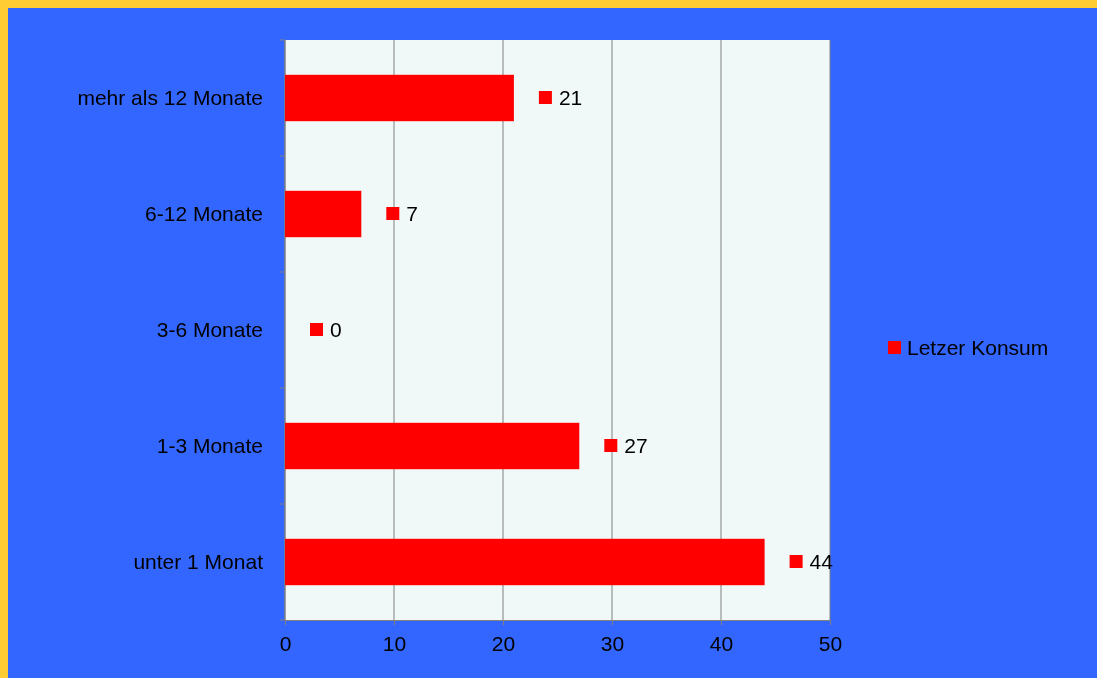  I want to click on x-tick-label: 20, so click(503, 644).